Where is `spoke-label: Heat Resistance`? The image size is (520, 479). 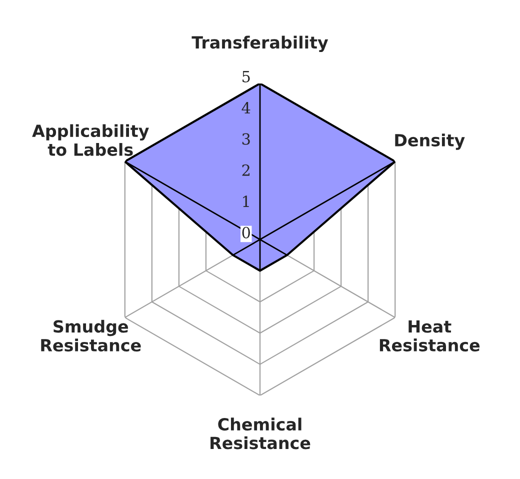
spoke-label: Heat Resistance is located at coordinates (430, 336).